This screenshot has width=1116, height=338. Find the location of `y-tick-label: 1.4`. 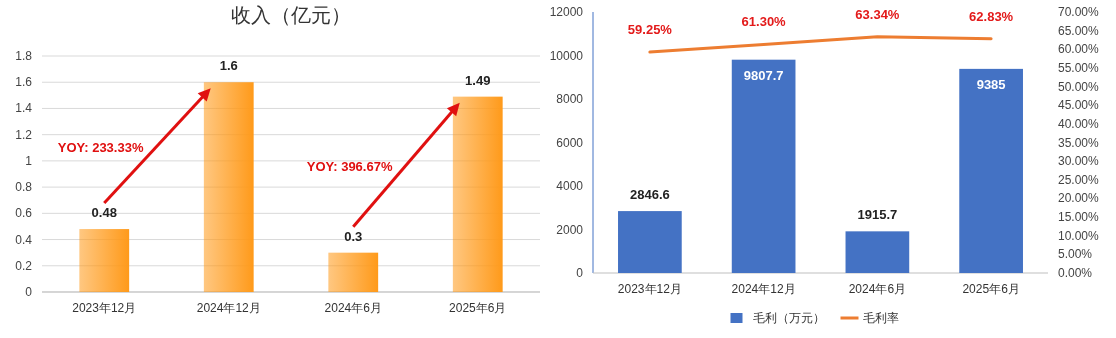

y-tick-label: 1.4 is located at coordinates (24, 108).